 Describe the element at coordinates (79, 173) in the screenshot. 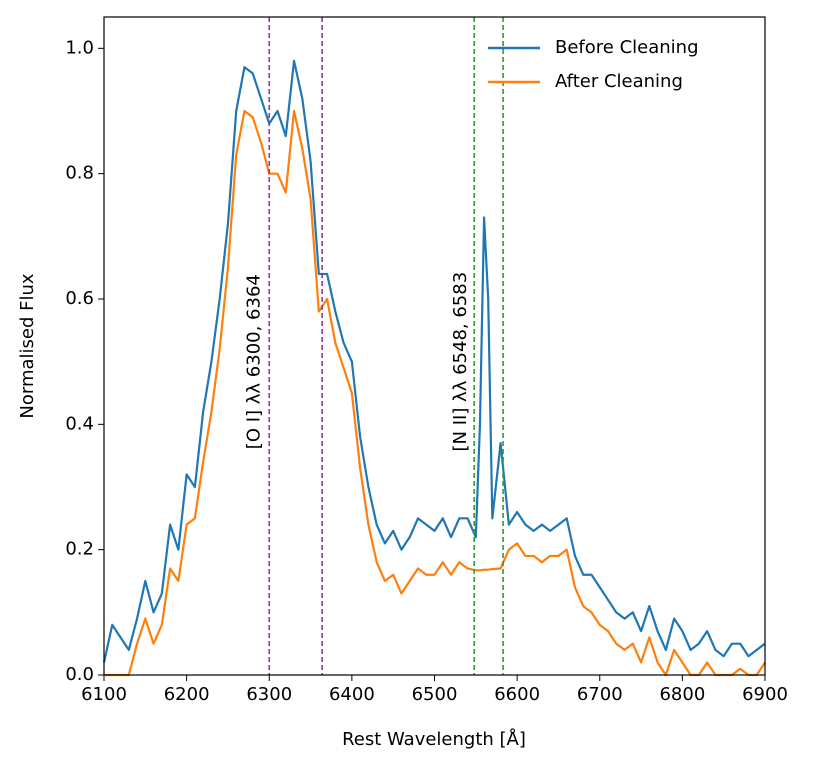

I see `y-tick-label: 0.8` at that location.